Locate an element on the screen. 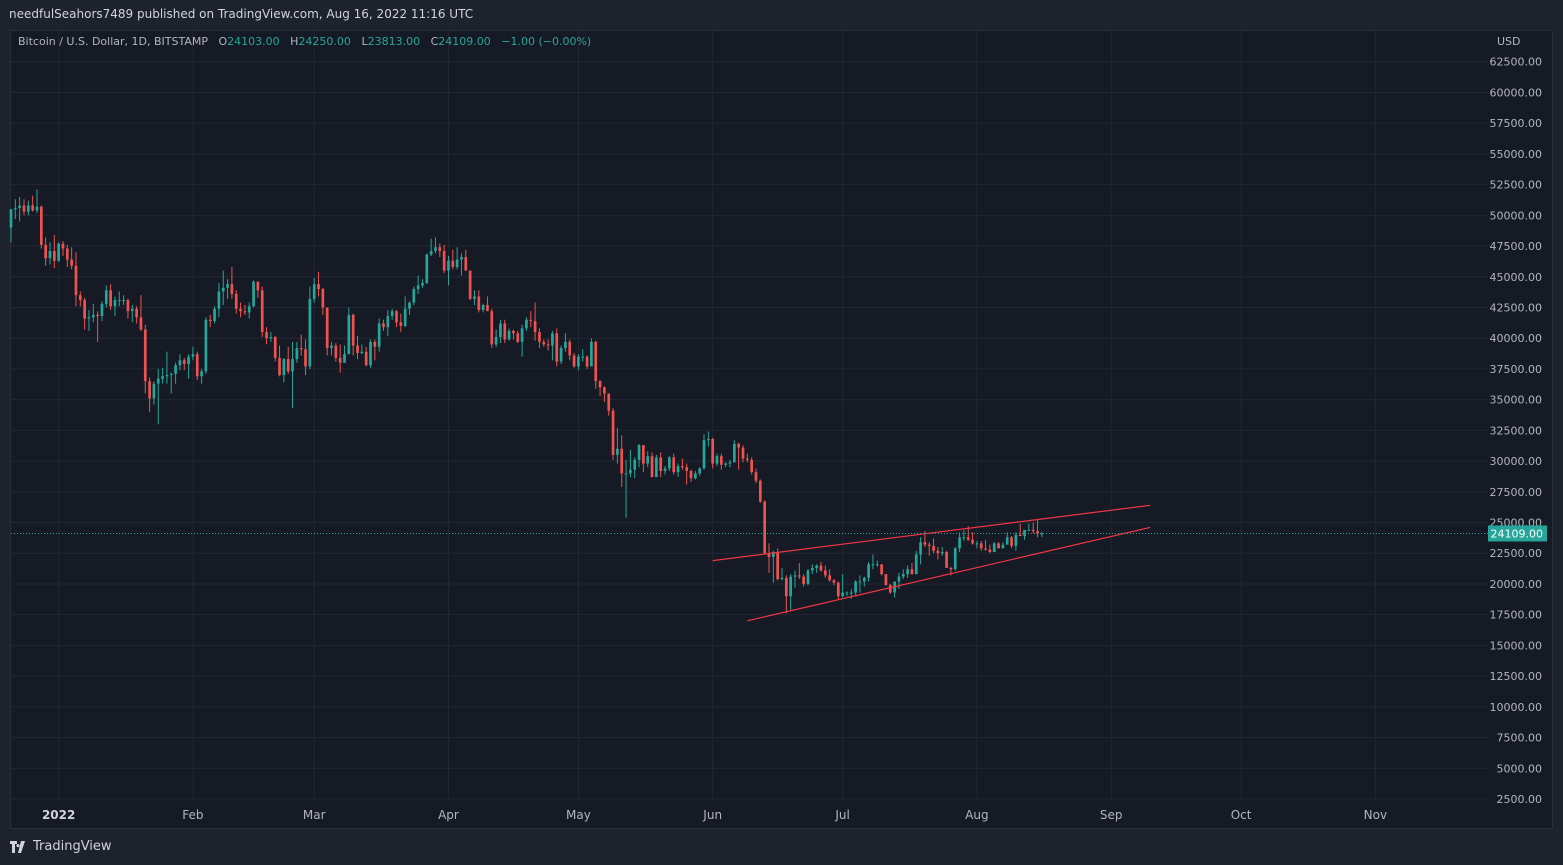 The width and height of the screenshot is (1563, 865). tradingview-logo-icon is located at coordinates (19, 847).